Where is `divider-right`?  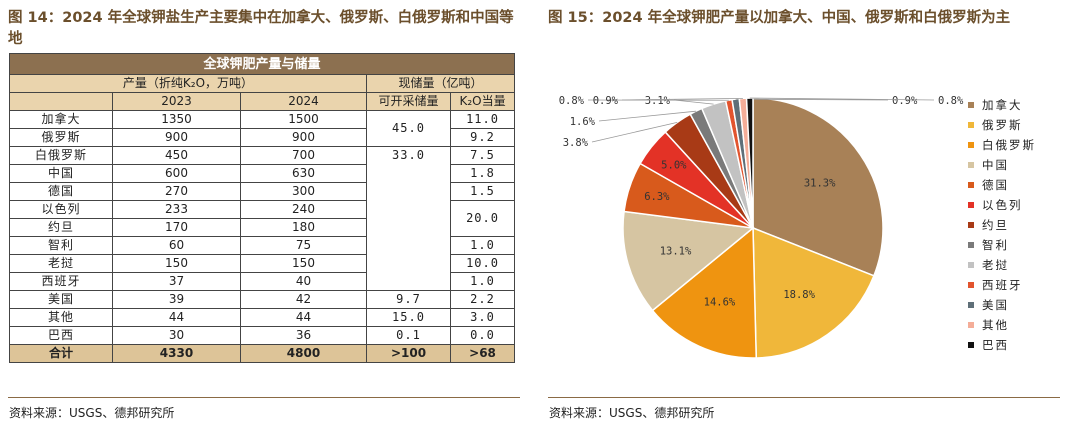
divider-right is located at coordinates (804, 397).